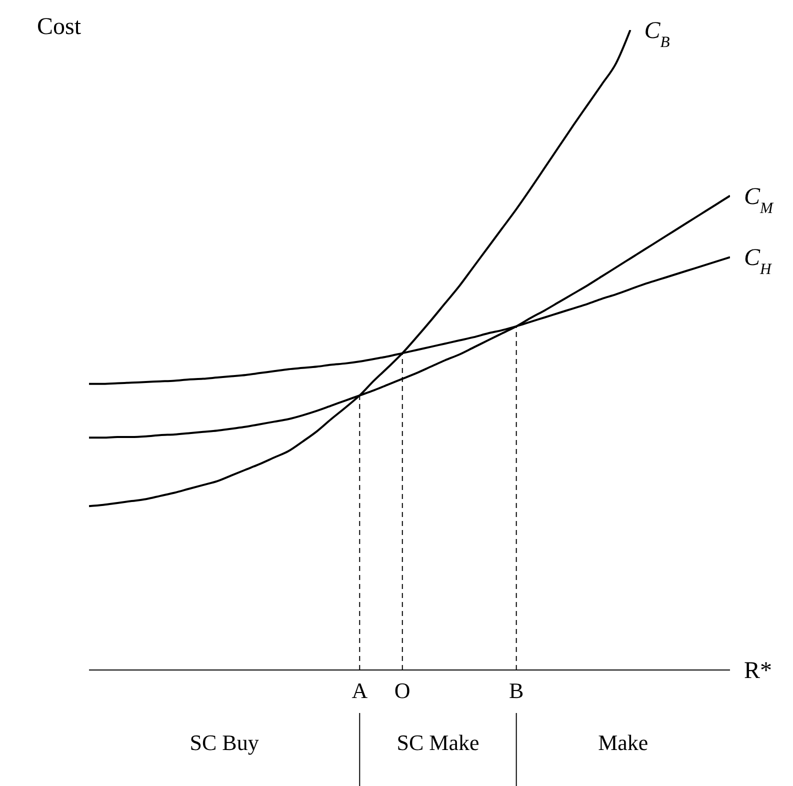  What do you see at coordinates (657, 34) in the screenshot?
I see `series-label: C$_{B}$` at bounding box center [657, 34].